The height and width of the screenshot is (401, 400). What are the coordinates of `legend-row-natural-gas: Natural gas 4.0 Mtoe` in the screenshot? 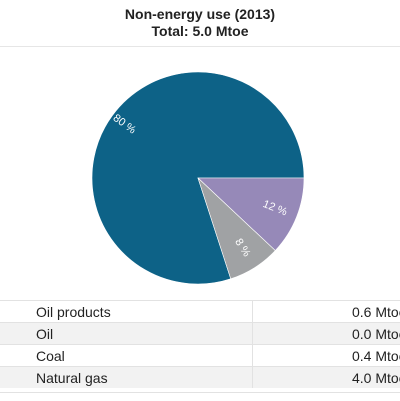 It's located at (200, 377).